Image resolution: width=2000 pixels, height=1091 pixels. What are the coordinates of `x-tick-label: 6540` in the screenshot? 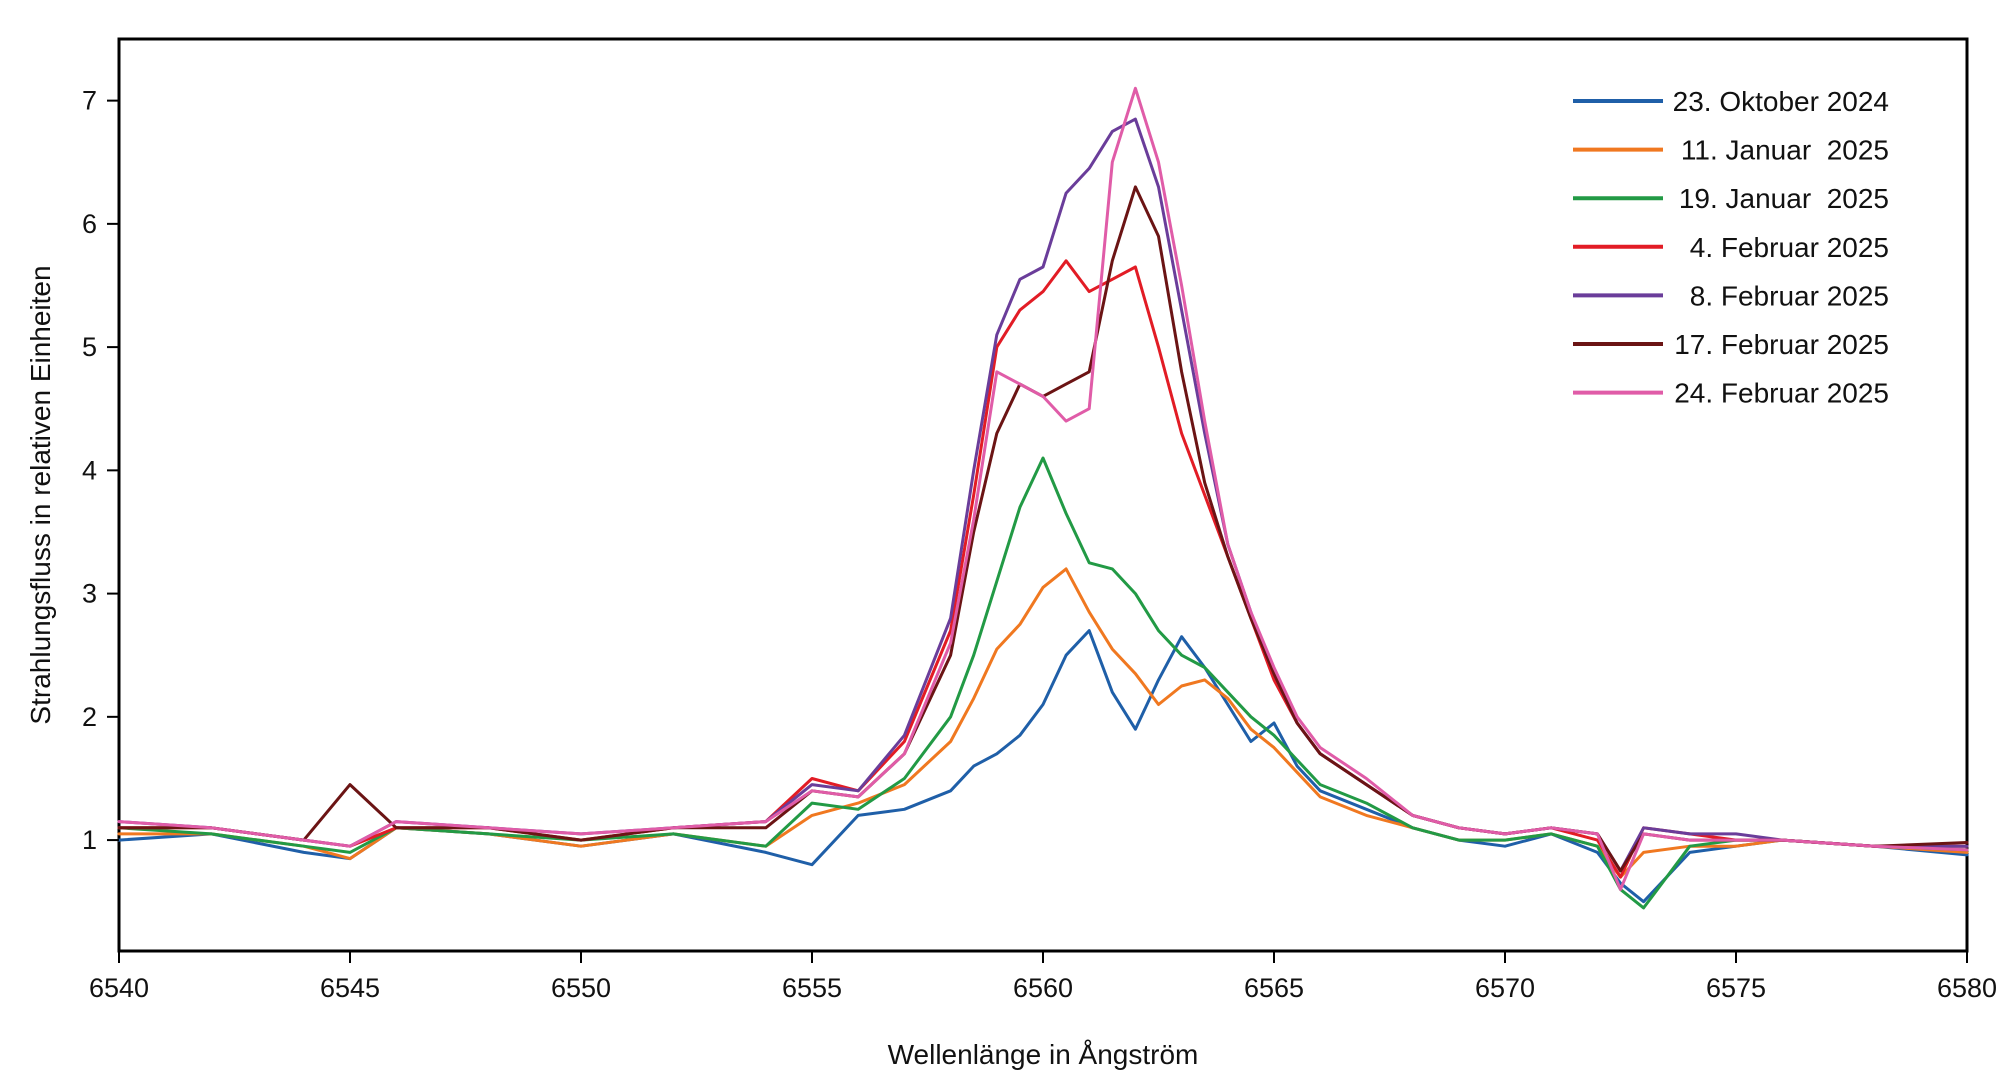 It's located at (119, 988).